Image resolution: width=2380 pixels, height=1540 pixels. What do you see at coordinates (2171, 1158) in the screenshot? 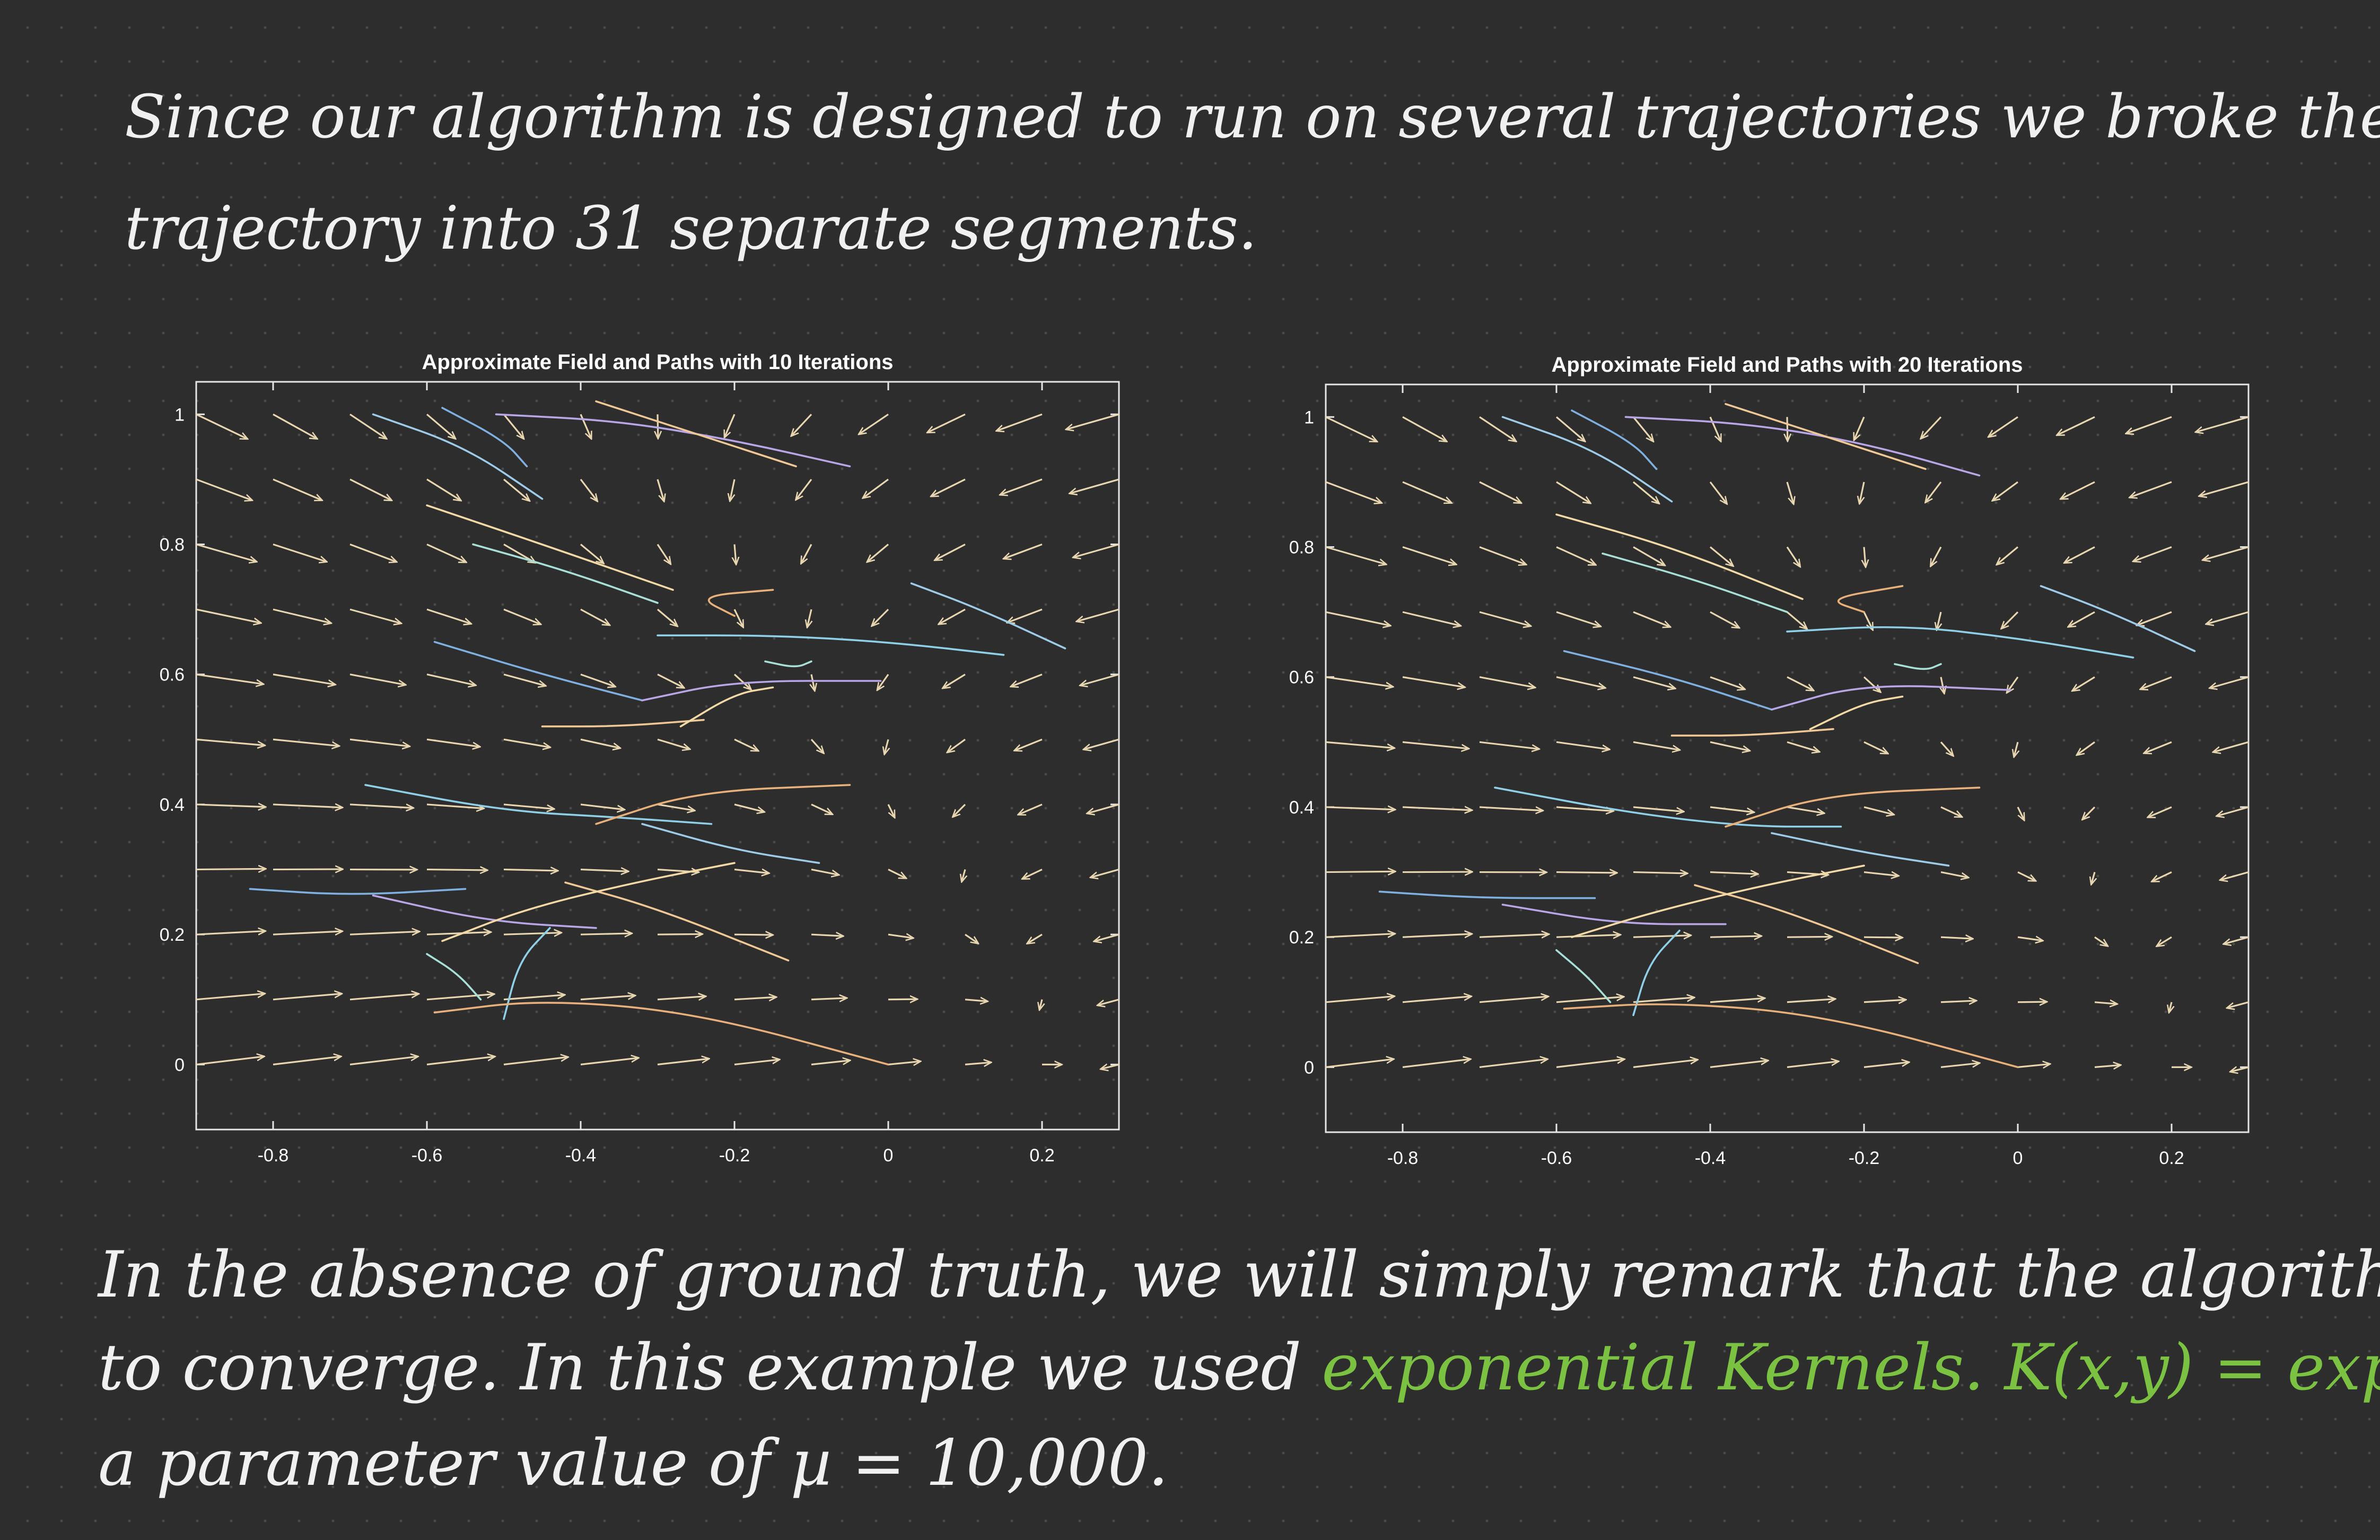
I see `x-tick-label: 0.2` at bounding box center [2171, 1158].